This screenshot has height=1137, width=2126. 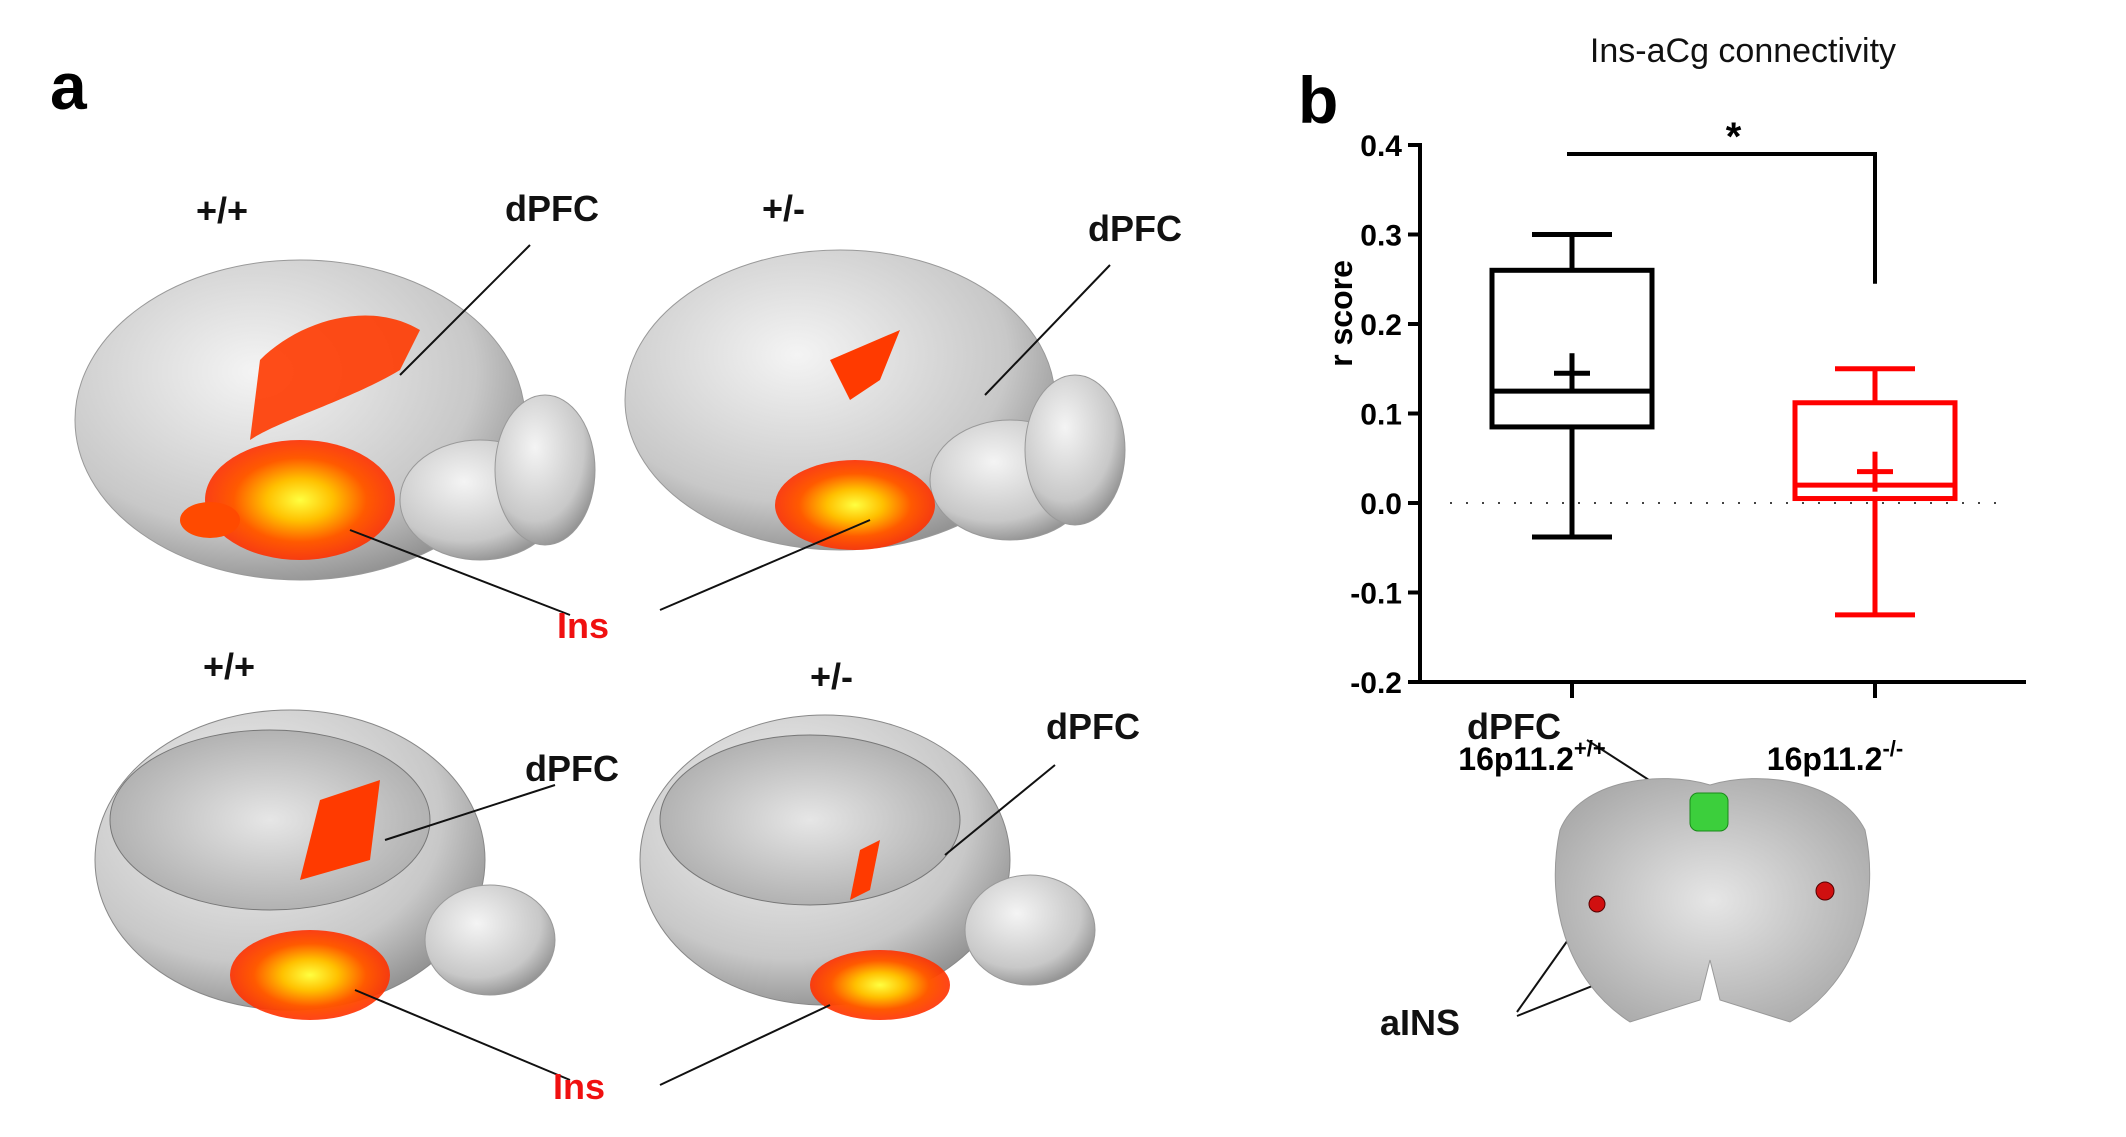 What do you see at coordinates (68, 86) in the screenshot?
I see `panel-letter-a: a` at bounding box center [68, 86].